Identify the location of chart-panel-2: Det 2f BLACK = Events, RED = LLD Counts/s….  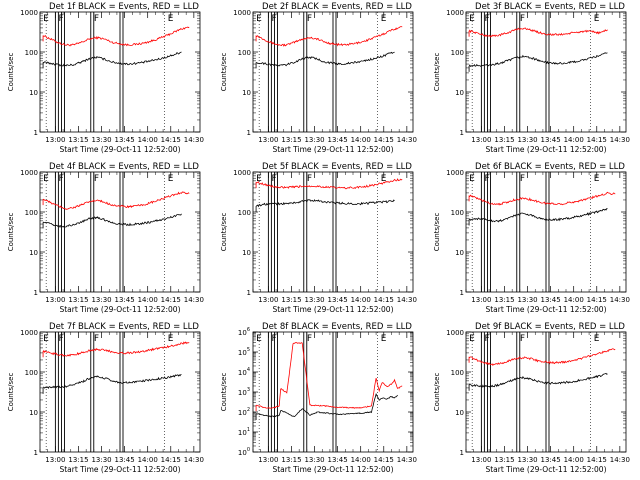
(318, 78).